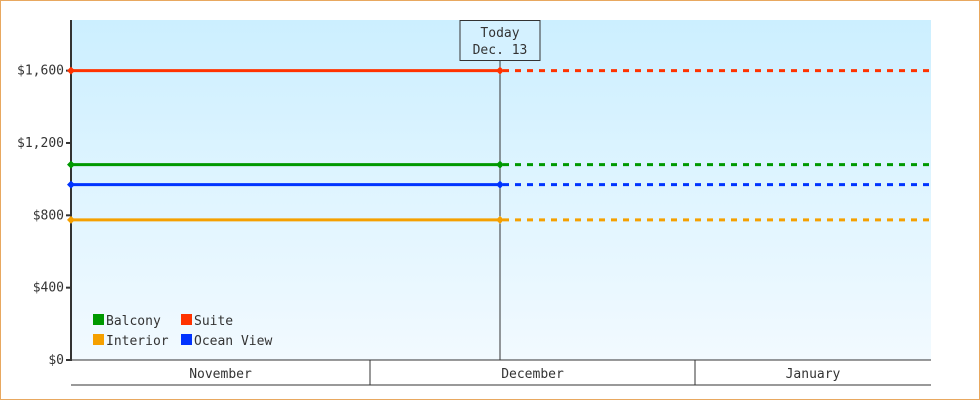 This screenshot has width=980, height=400. What do you see at coordinates (233, 341) in the screenshot?
I see `legend-label: Ocean View` at bounding box center [233, 341].